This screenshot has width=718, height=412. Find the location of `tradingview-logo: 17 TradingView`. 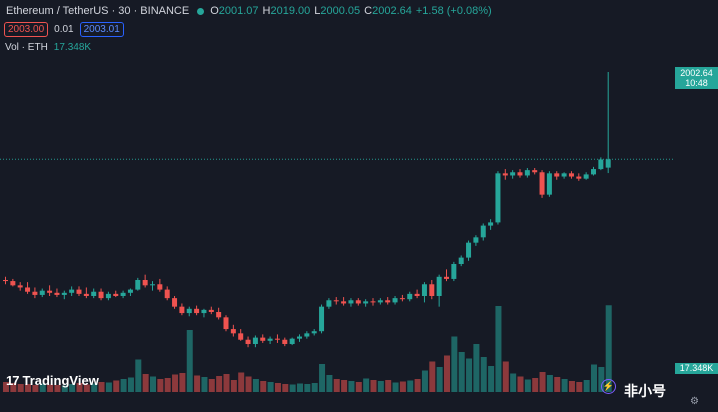

tradingview-logo: 17 TradingView is located at coordinates (52, 380).